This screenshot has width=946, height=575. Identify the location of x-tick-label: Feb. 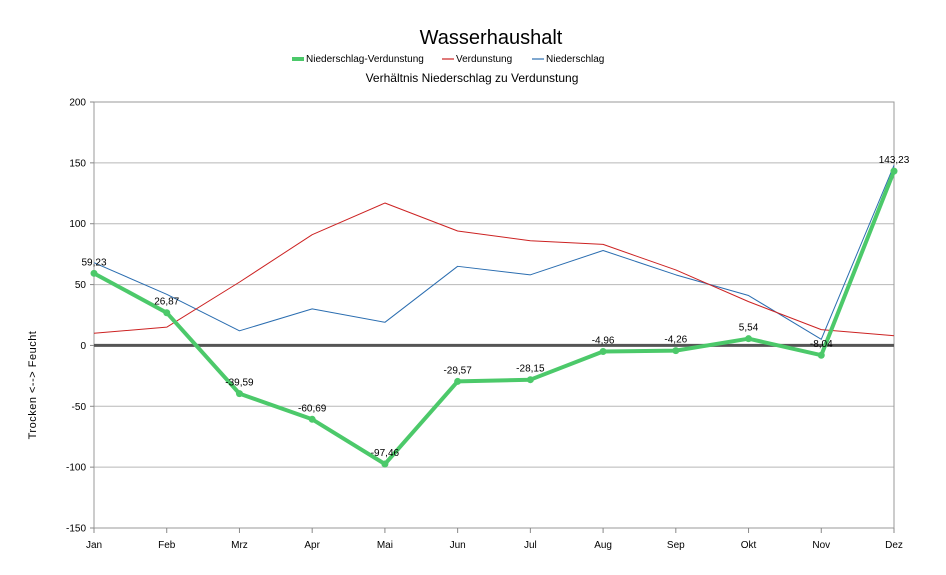
(167, 545).